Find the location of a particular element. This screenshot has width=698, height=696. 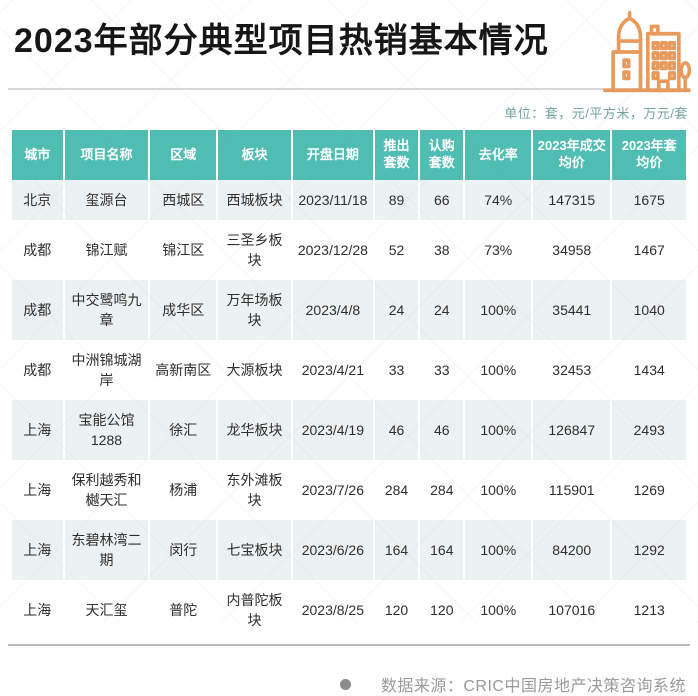

table-cell: 中交鹭鸣九章 is located at coordinates (106, 310).